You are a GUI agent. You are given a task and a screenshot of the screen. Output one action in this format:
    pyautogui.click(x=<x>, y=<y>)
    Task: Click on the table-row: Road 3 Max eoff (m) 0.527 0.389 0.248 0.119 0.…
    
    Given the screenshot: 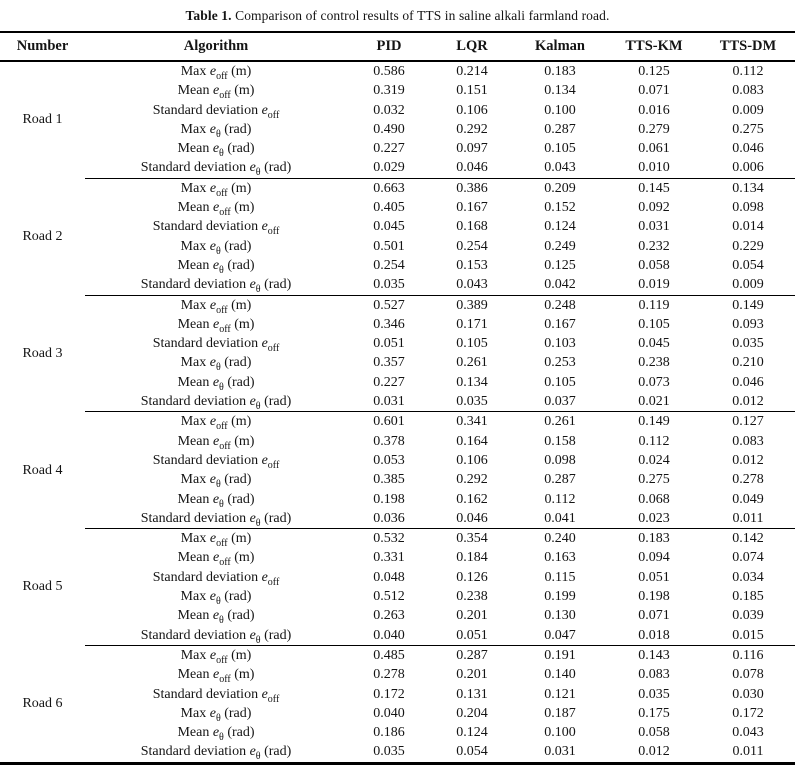 What is the action you would take?
    pyautogui.click(x=397, y=328)
    